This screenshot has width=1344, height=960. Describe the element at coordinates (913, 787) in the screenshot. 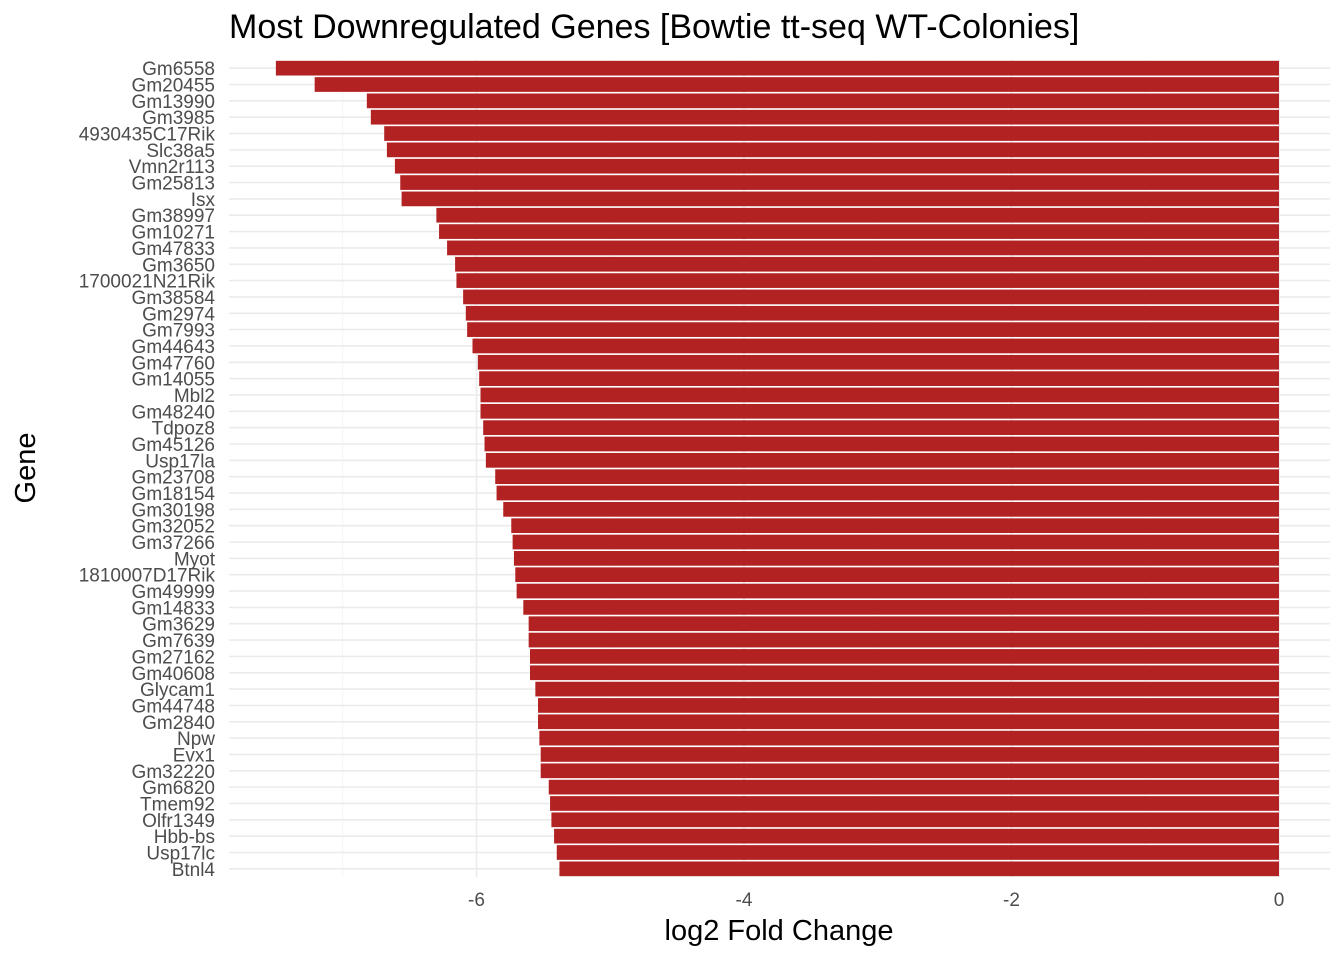

I see `bar-Gm6820` at that location.